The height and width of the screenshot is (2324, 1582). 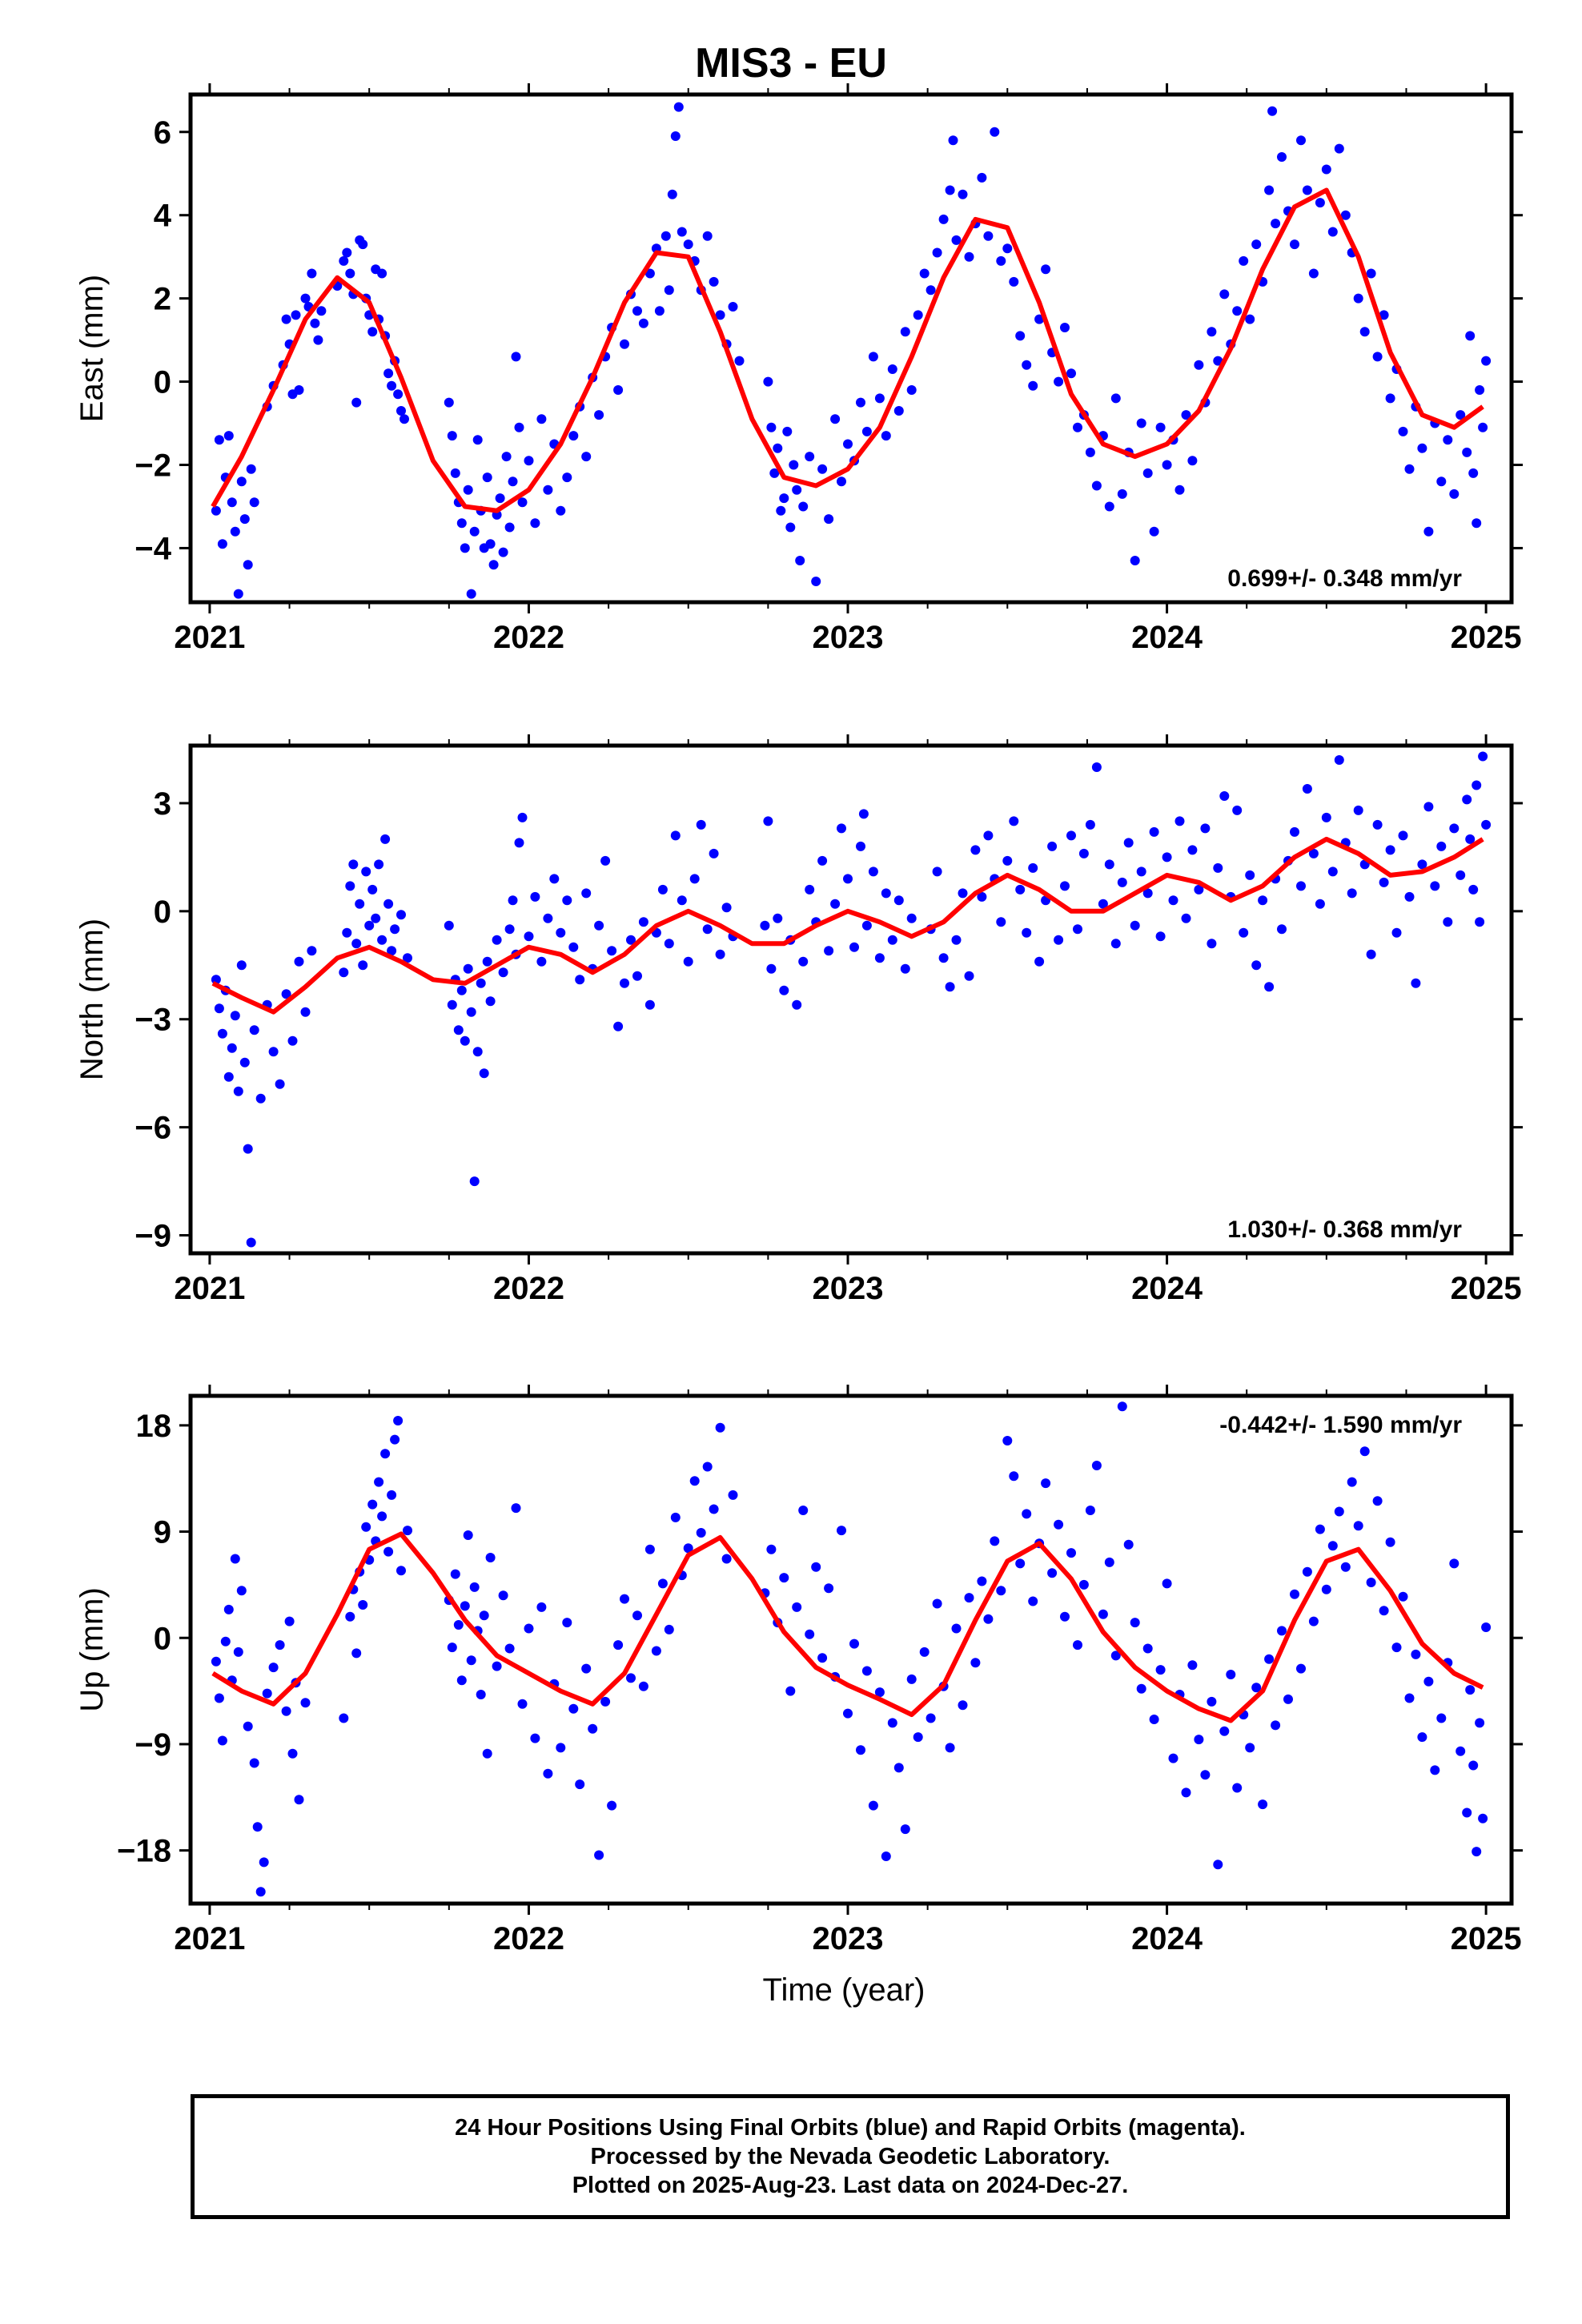 I want to click on y-tick-label: −2, so click(x=153, y=466).